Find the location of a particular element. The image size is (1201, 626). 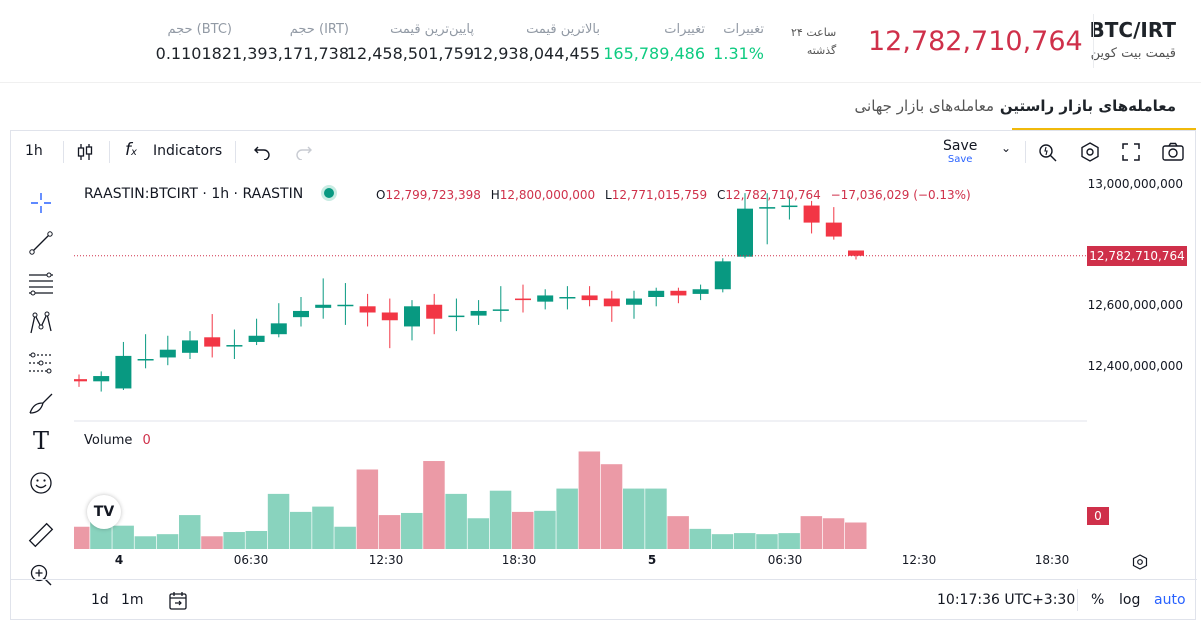

brush-icon is located at coordinates (41, 403).